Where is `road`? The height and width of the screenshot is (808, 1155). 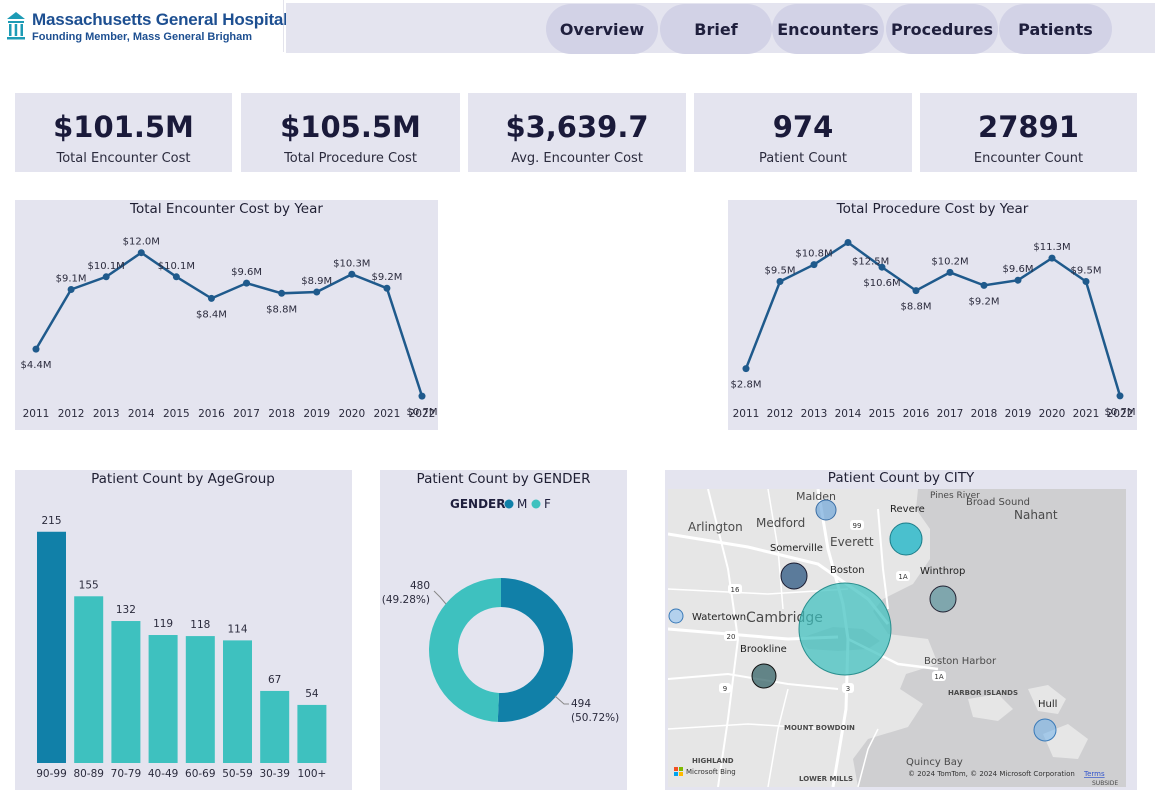
road is located at coordinates (883, 559).